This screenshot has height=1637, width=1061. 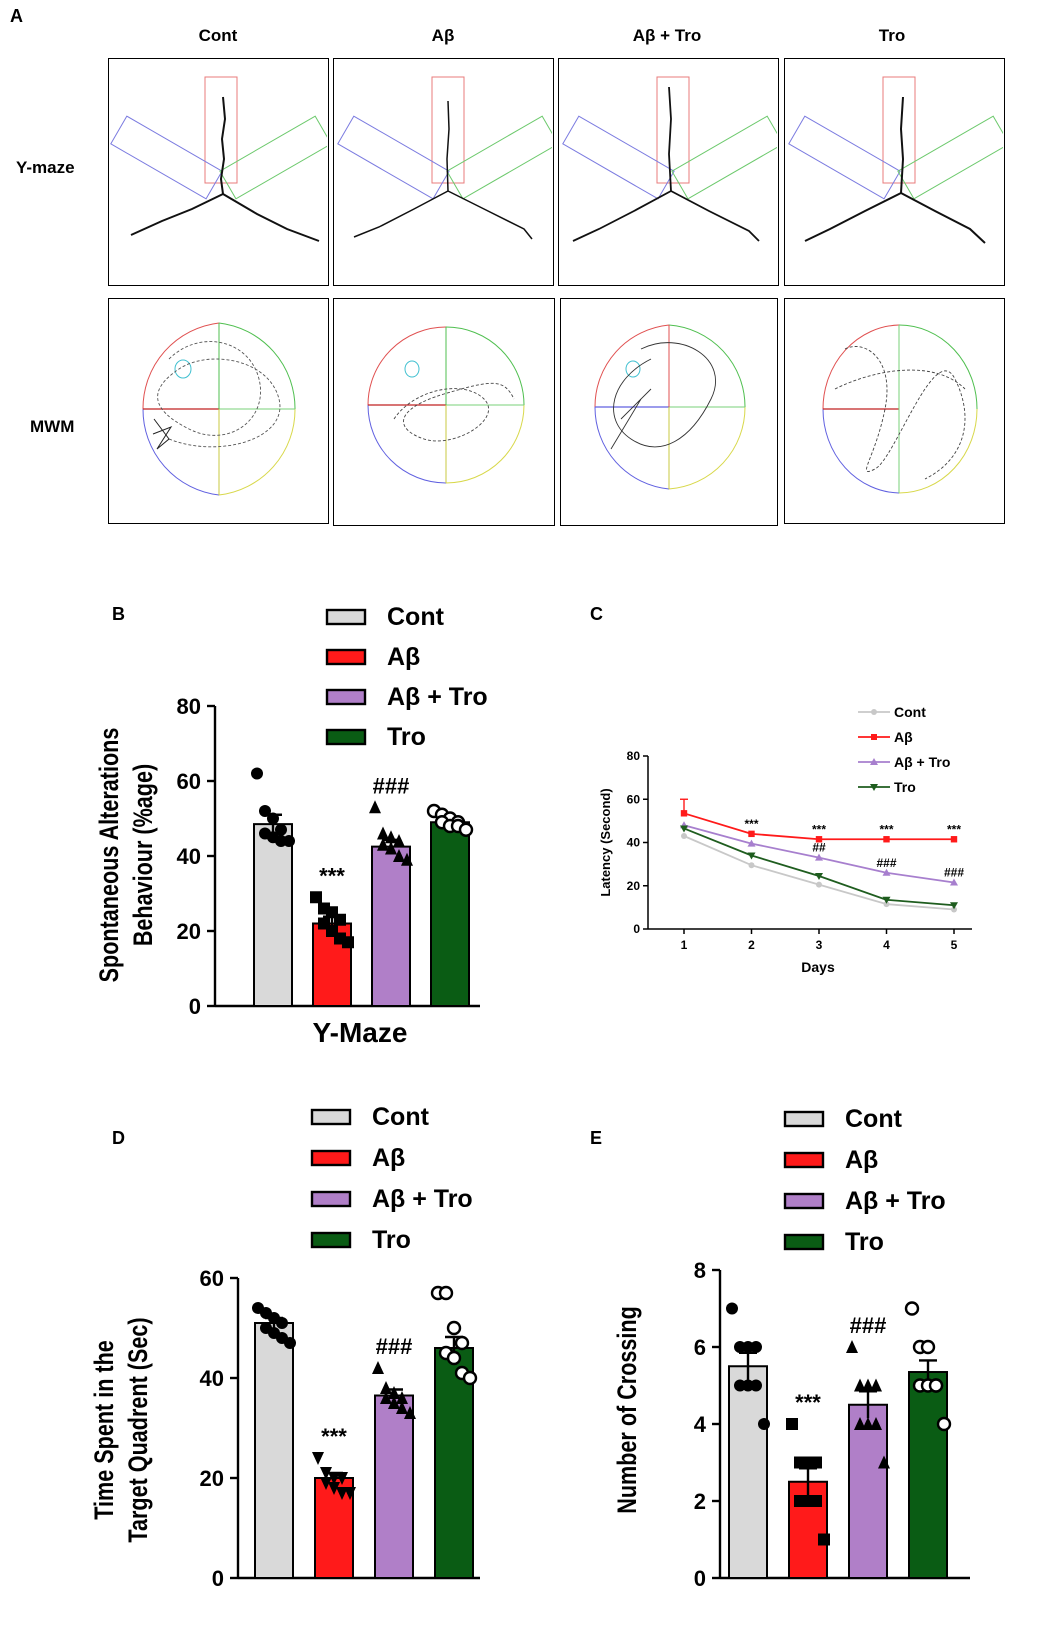 What do you see at coordinates (195, 1006) in the screenshot?
I see `y-tick-label: 0` at bounding box center [195, 1006].